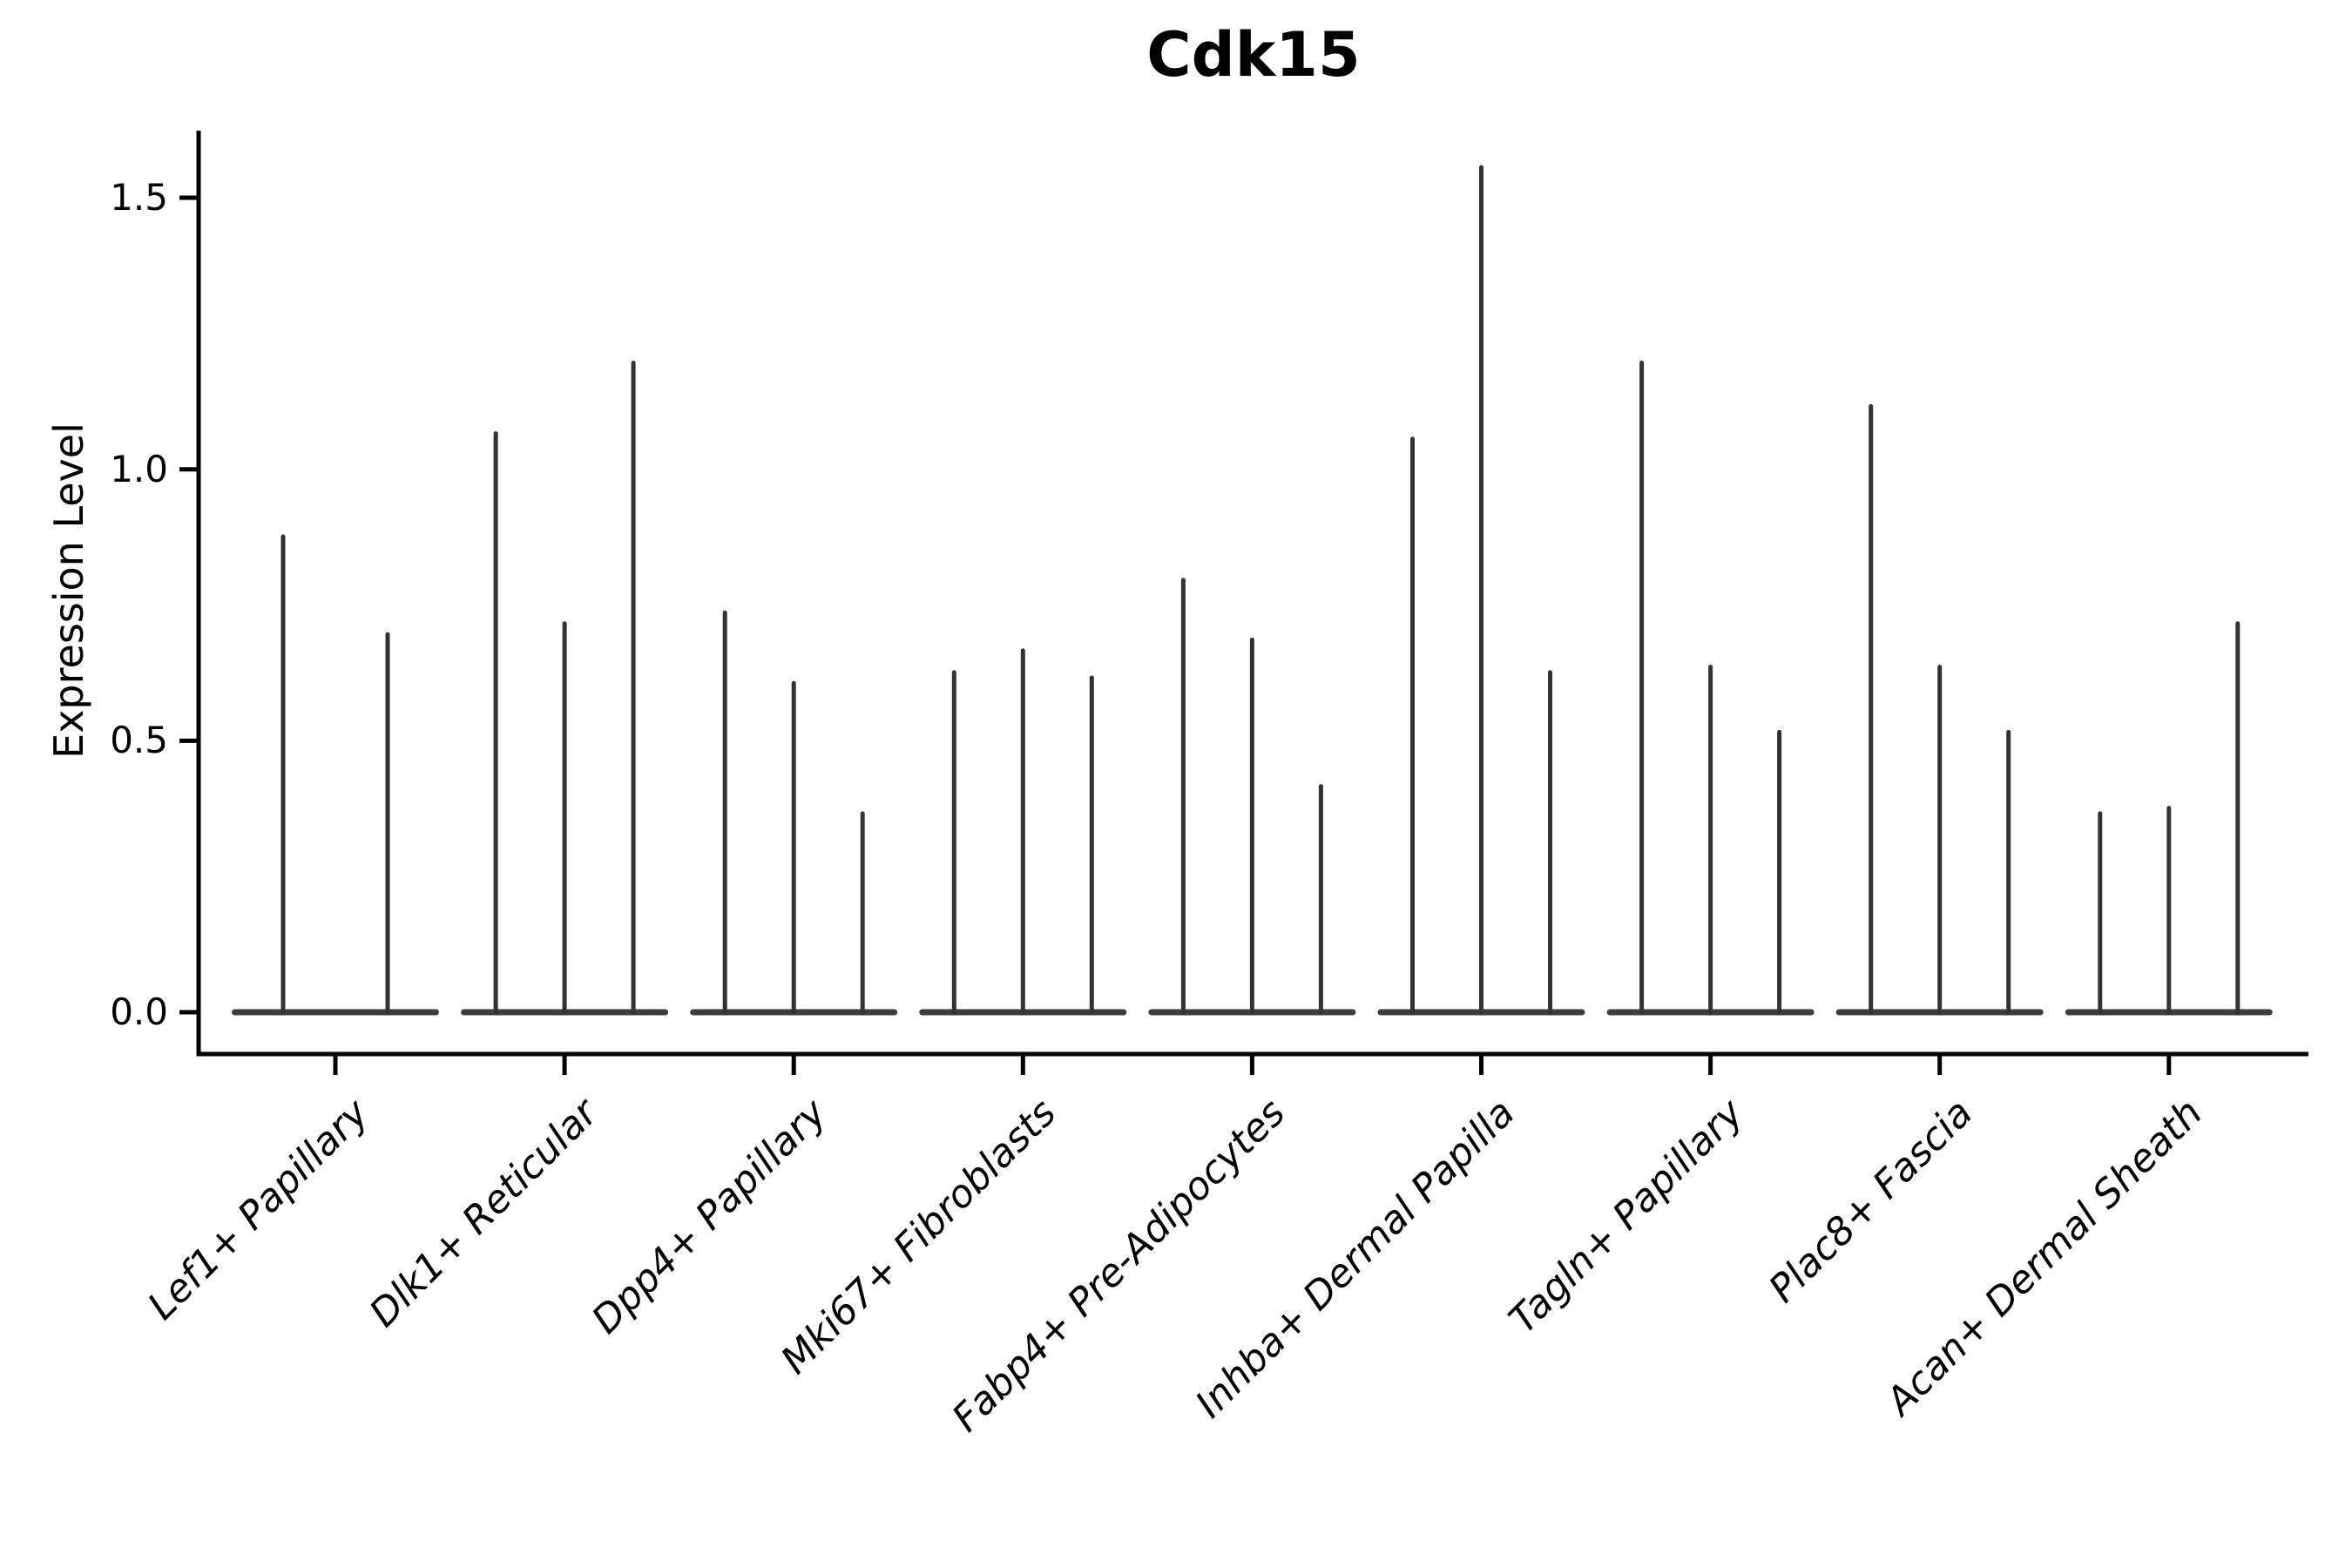  What do you see at coordinates (139, 1012) in the screenshot?
I see `y-tick-label: 0.0` at bounding box center [139, 1012].